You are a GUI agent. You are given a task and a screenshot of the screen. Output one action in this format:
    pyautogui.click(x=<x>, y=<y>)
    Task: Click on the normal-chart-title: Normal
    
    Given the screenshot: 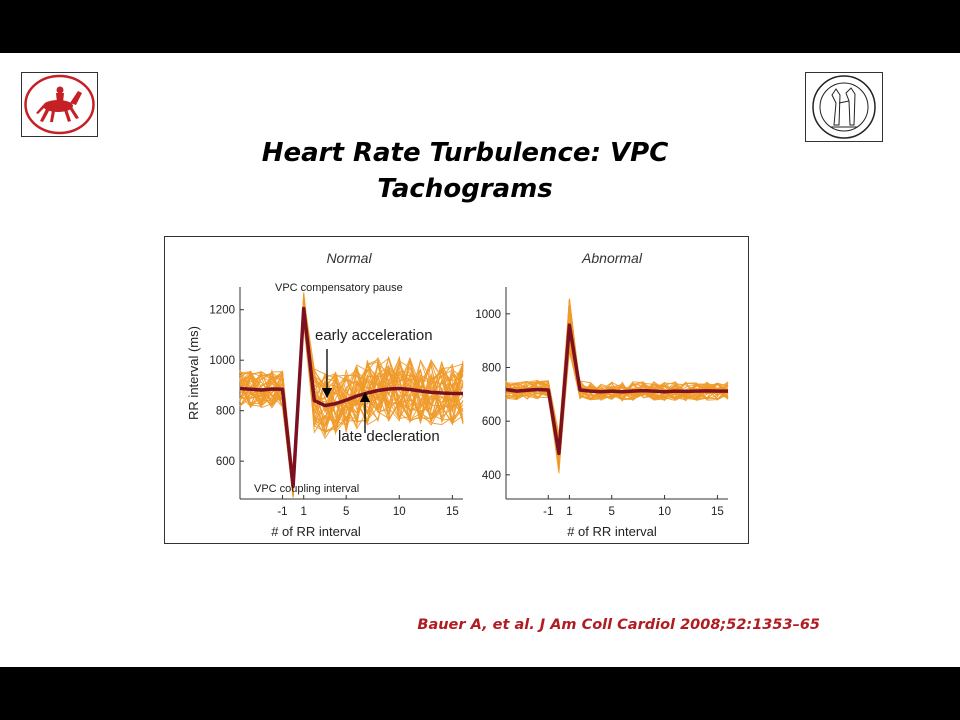 What is the action you would take?
    pyautogui.click(x=349, y=258)
    